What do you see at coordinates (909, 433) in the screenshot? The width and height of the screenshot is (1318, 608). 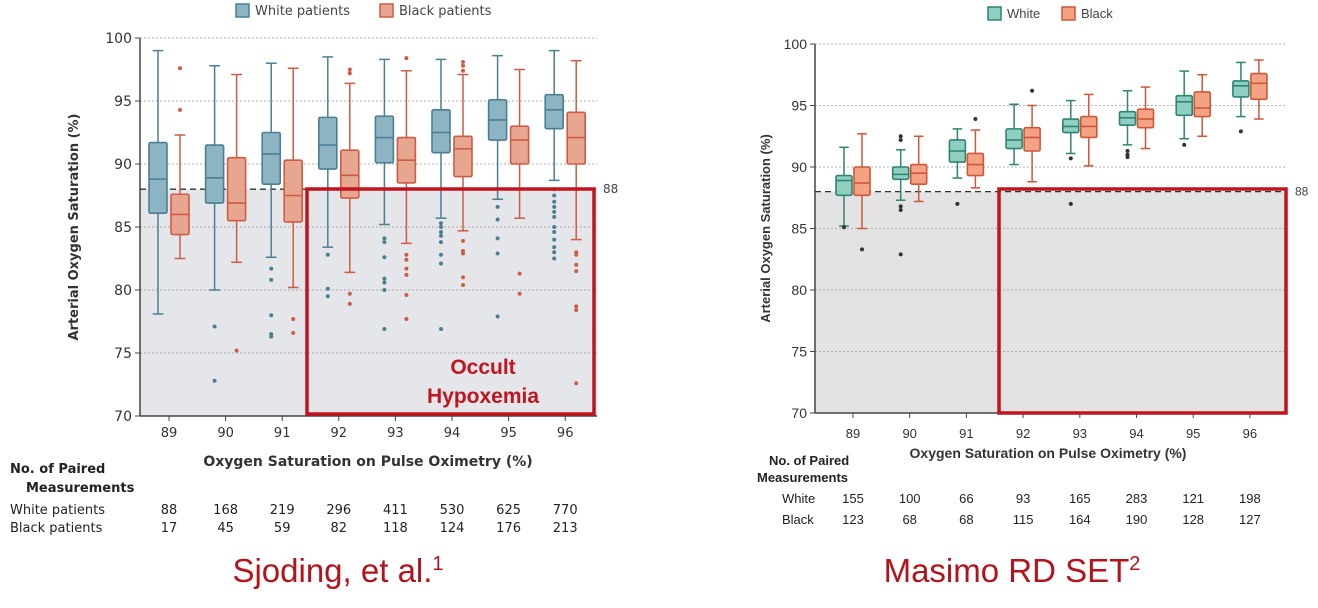 I see `x-tick-label: 90` at bounding box center [909, 433].